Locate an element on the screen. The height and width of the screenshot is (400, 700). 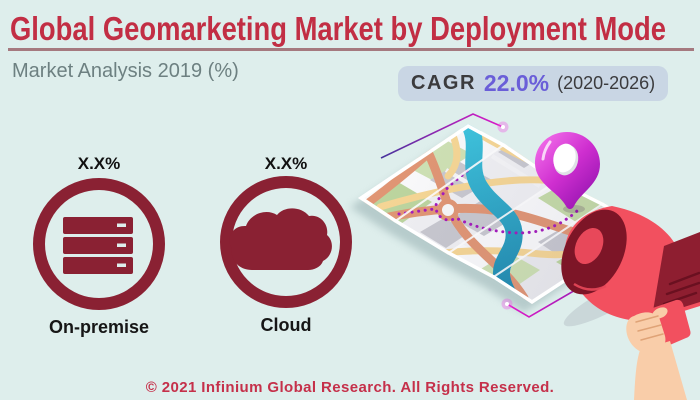
cagr-value: 22.0% is located at coordinates (516, 83).